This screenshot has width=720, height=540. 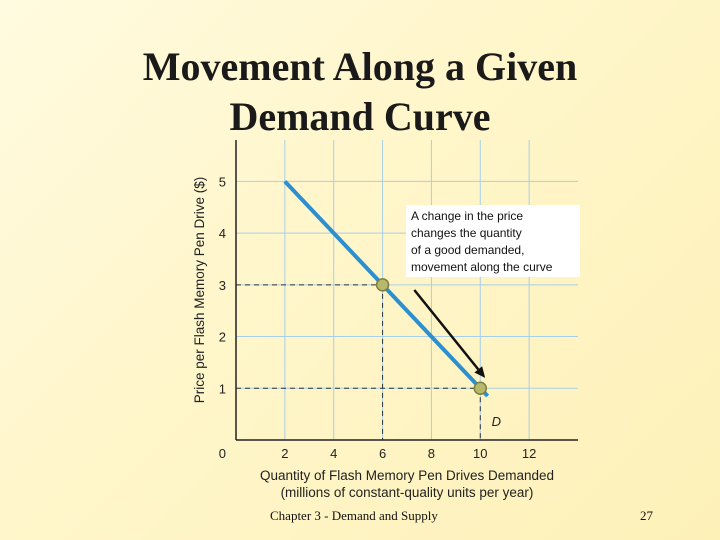 What do you see at coordinates (333, 453) in the screenshot?
I see `x-tick-label-4: 4` at bounding box center [333, 453].